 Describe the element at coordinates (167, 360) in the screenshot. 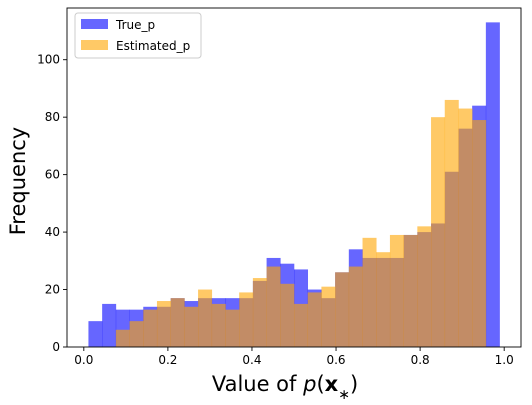

I see `x-tick-label: 0.2` at that location.